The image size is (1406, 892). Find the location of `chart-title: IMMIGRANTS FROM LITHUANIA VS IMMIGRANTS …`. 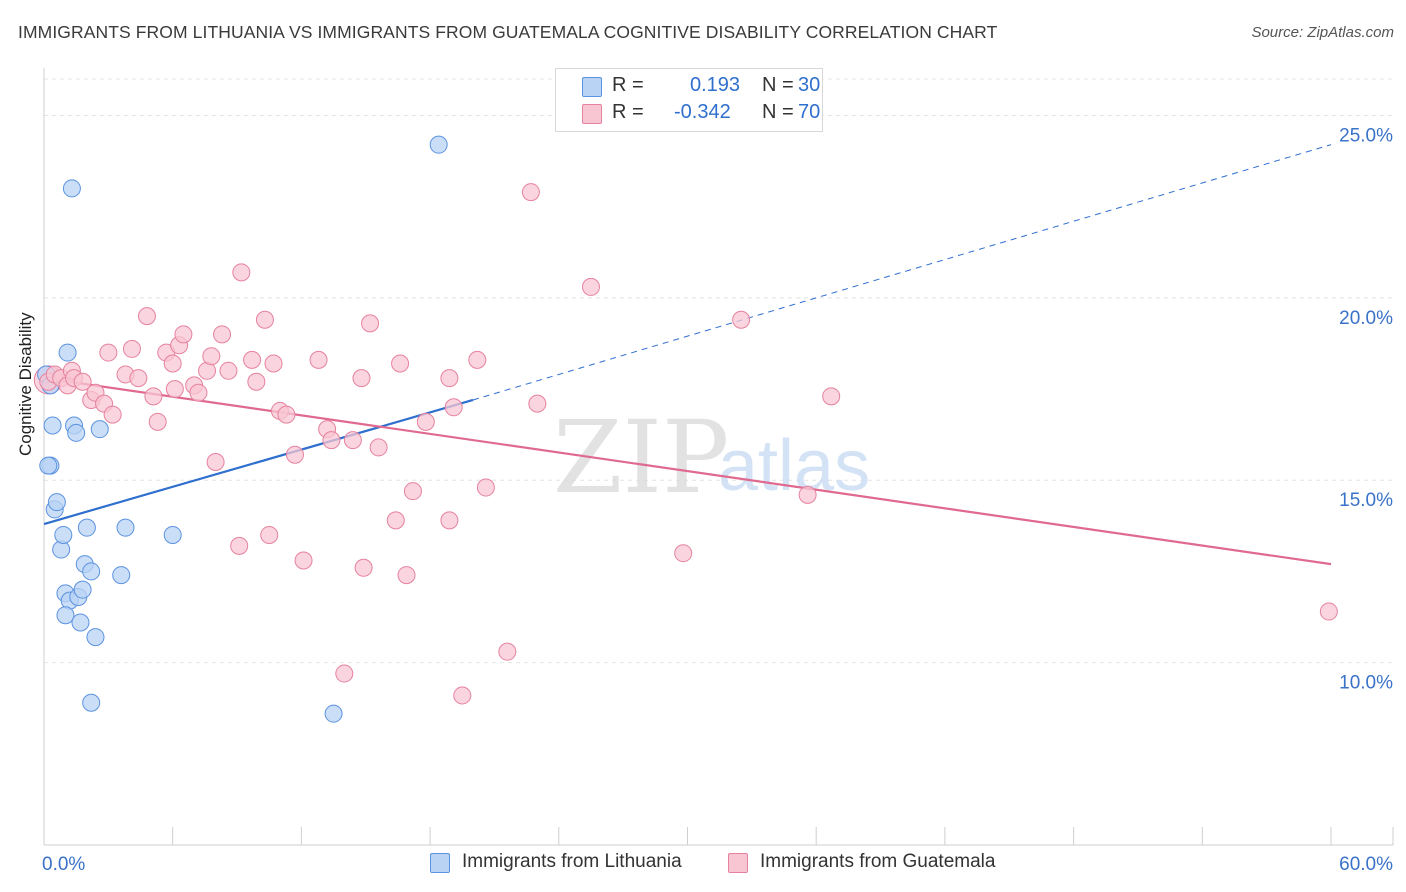

chart-title: IMMIGRANTS FROM LITHUANIA VS IMMIGRANTS … is located at coordinates (508, 32).